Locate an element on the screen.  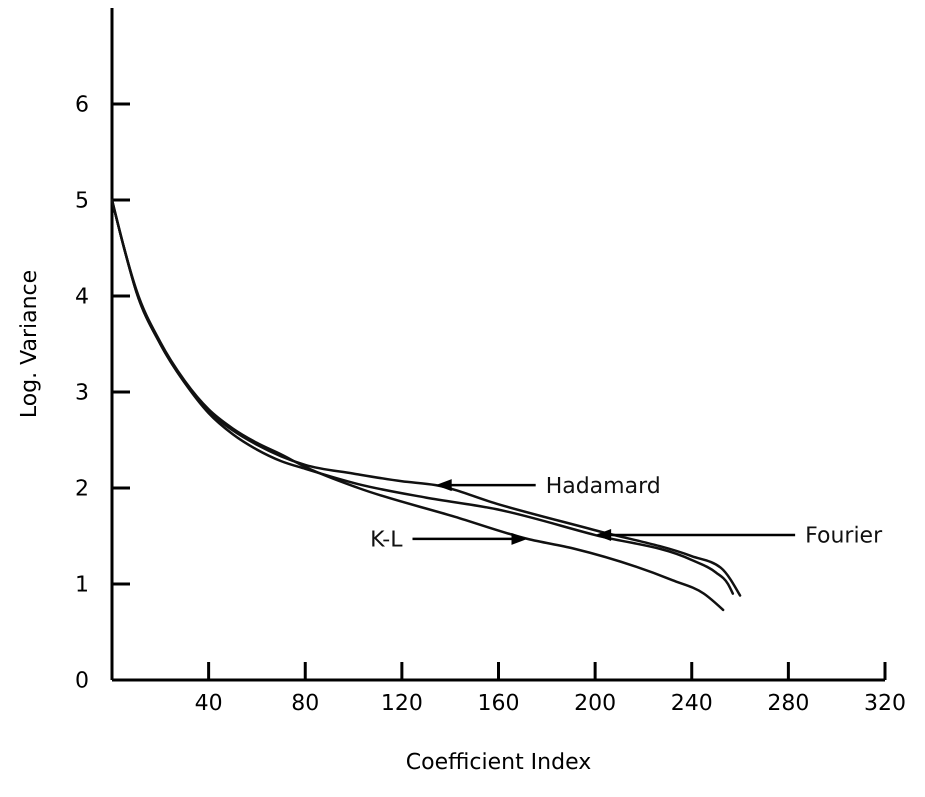
x-tick-label: 40 is located at coordinates (208, 703).